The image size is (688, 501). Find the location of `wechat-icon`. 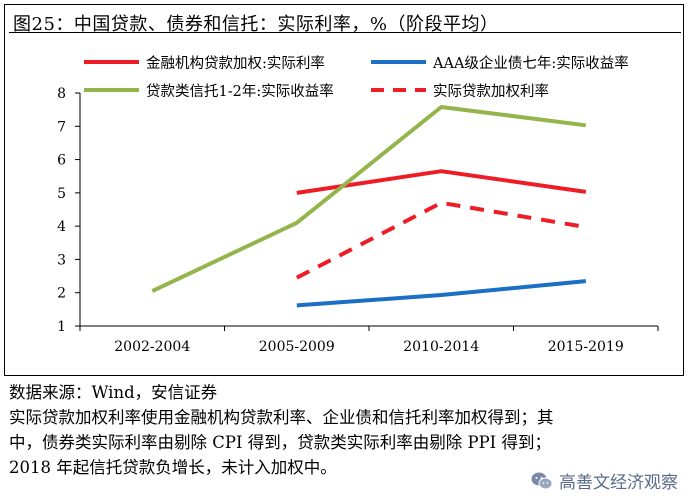

wechat-icon is located at coordinates (542, 480).